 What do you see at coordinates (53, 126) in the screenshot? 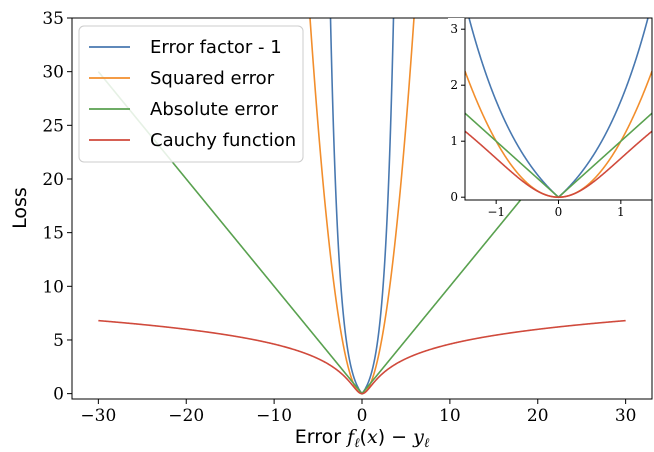
I see `main-y-tick-label: 25` at bounding box center [53, 126].